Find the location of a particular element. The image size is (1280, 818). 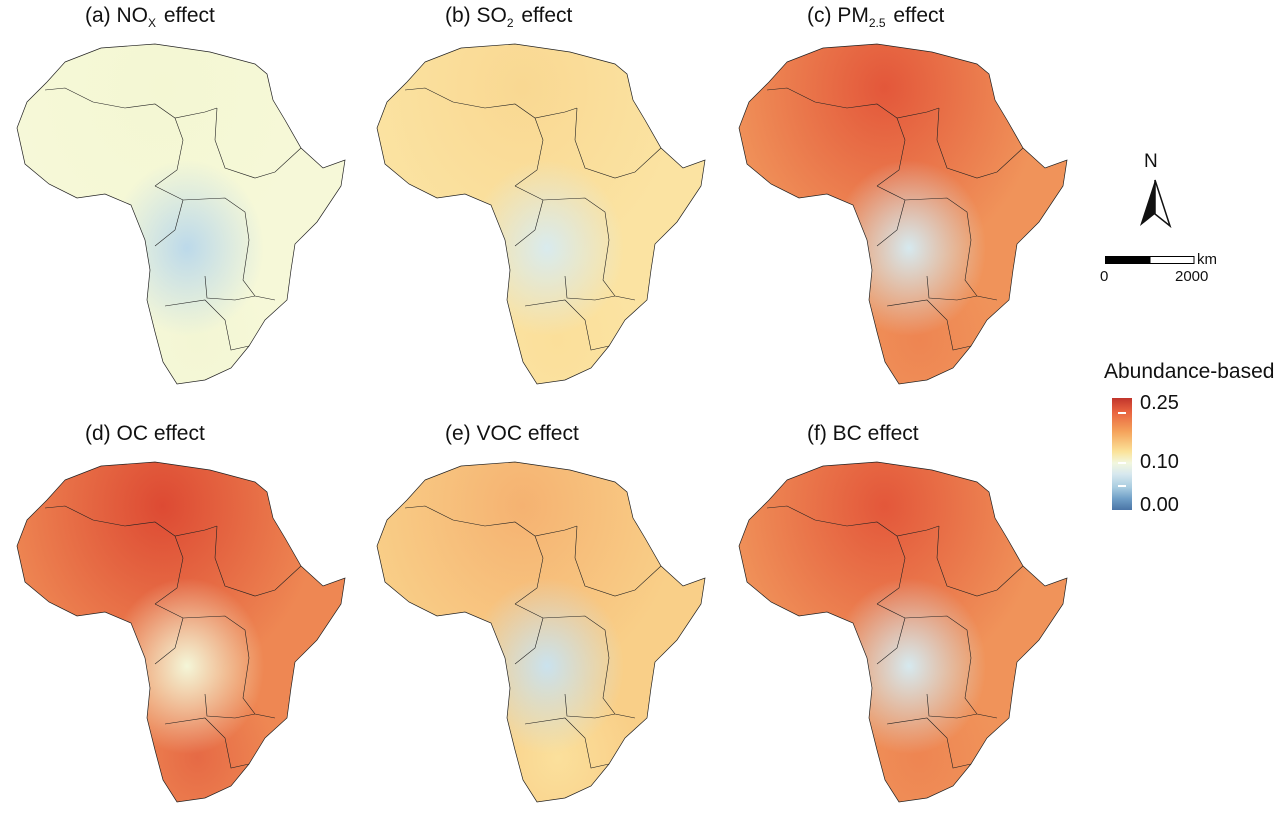

panel-title-e: (e) VOC effect is located at coordinates (512, 434).